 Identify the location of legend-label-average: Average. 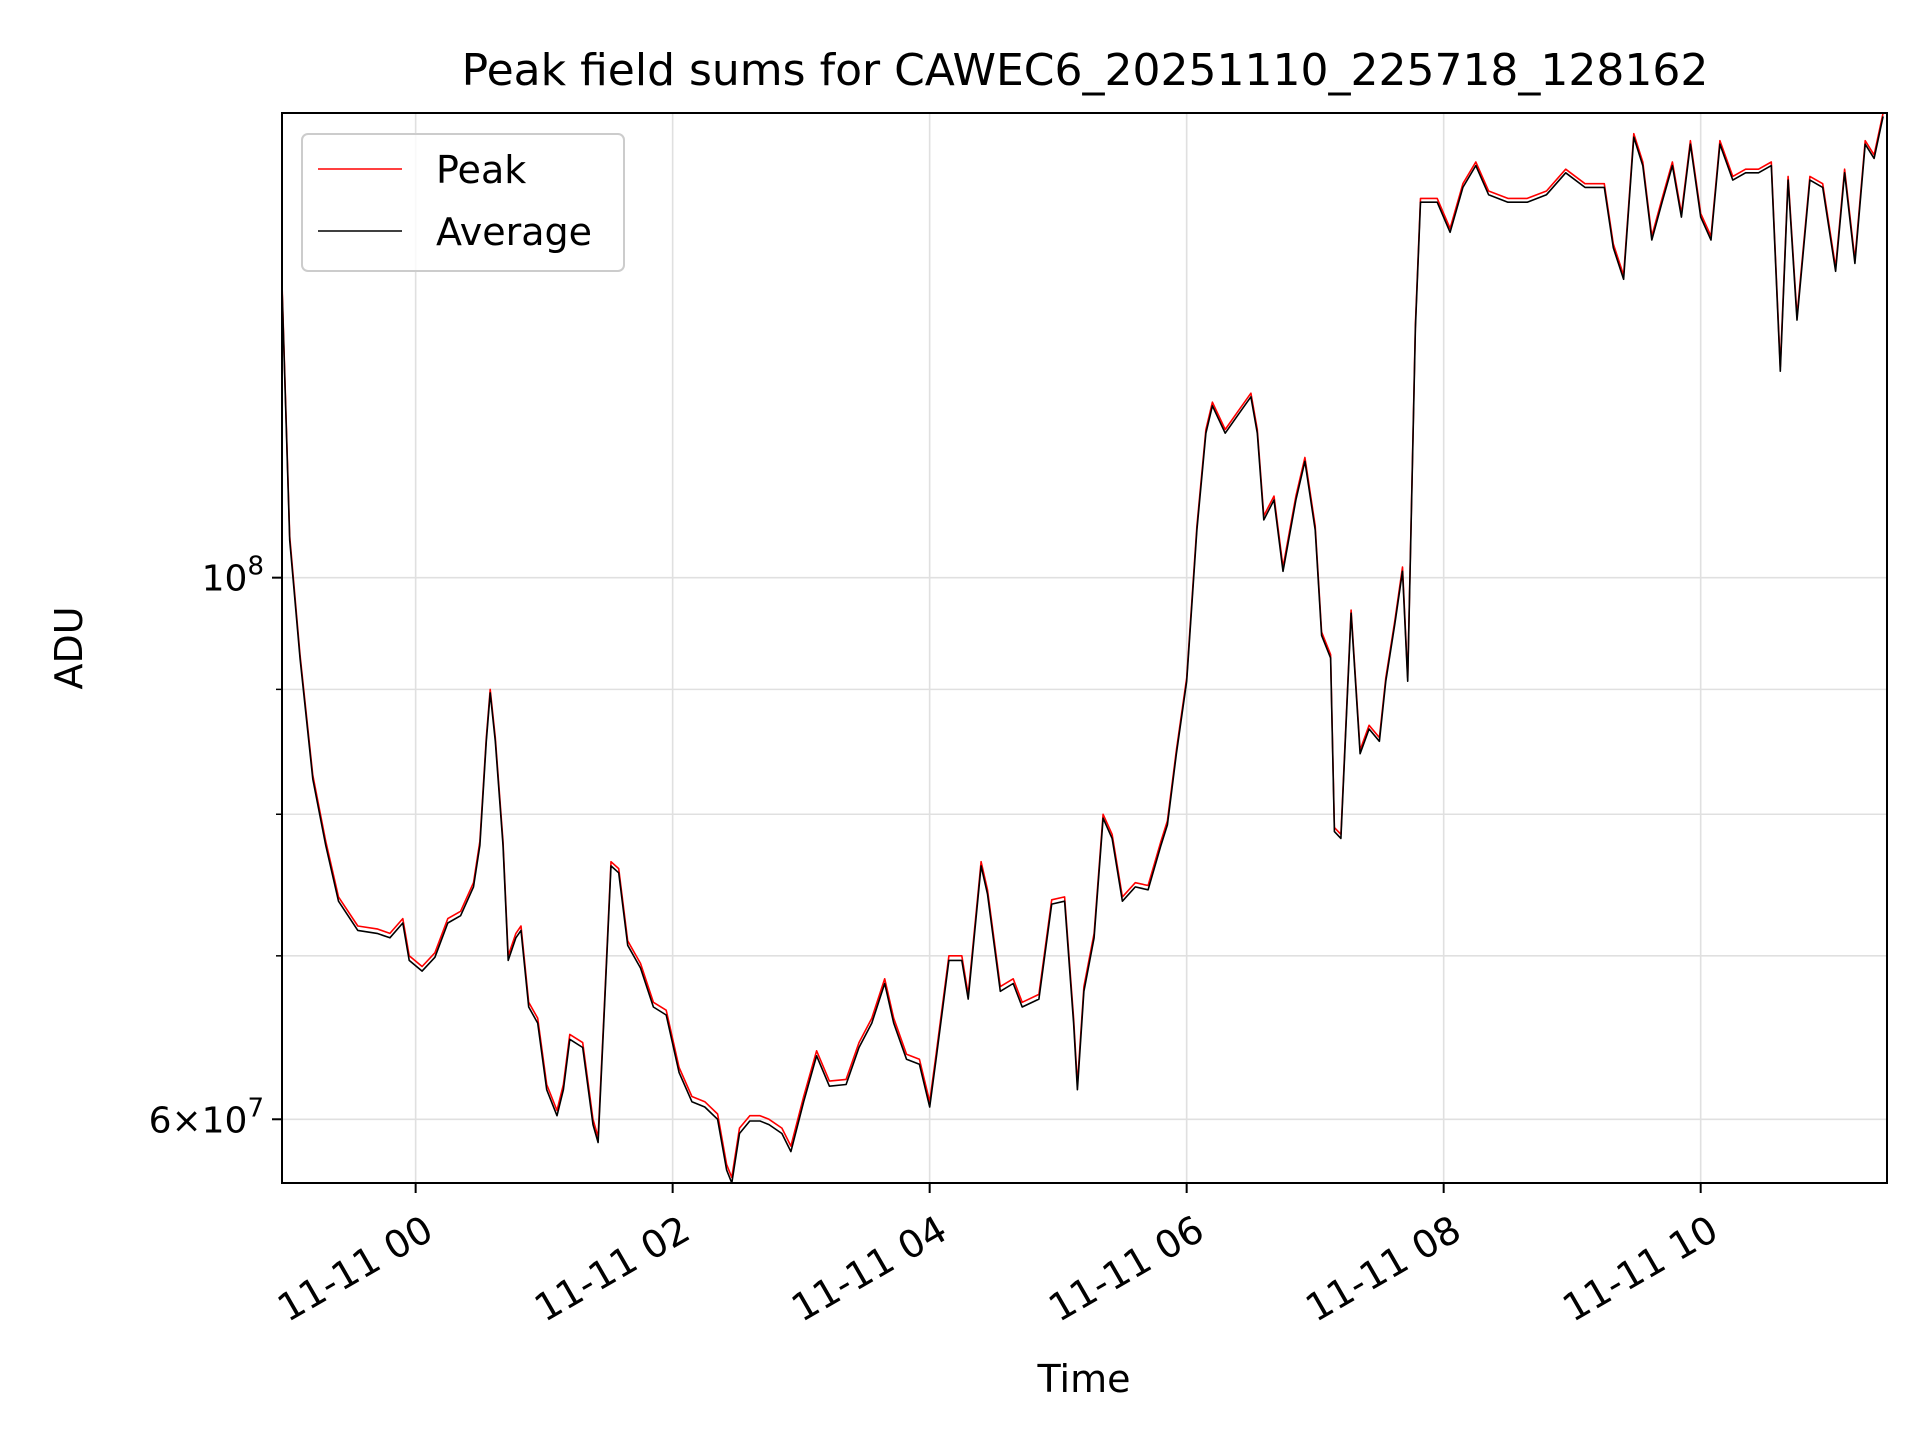
(514, 232).